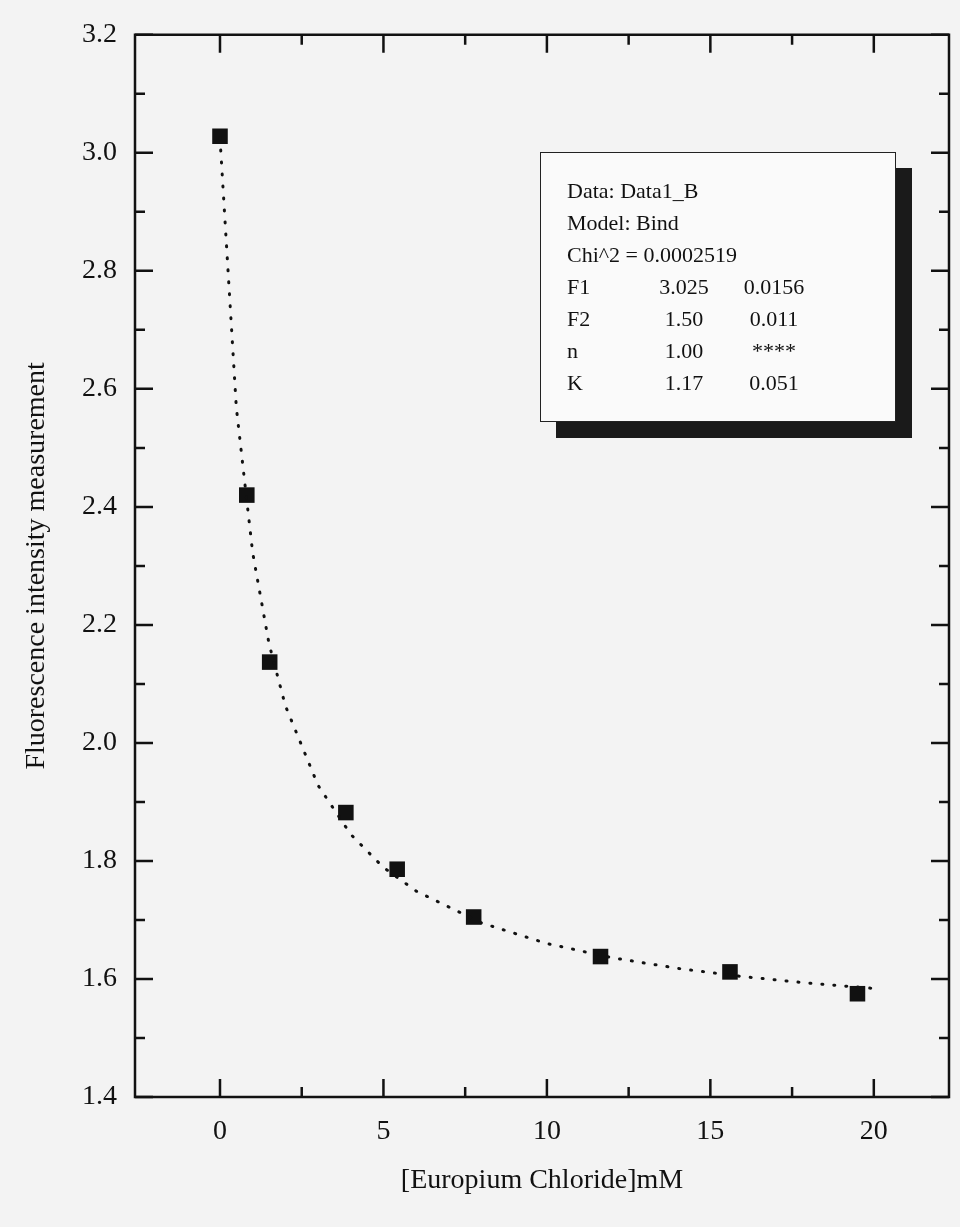 The height and width of the screenshot is (1227, 960). What do you see at coordinates (633, 191) in the screenshot?
I see `annotation: Data: Data1_B` at bounding box center [633, 191].